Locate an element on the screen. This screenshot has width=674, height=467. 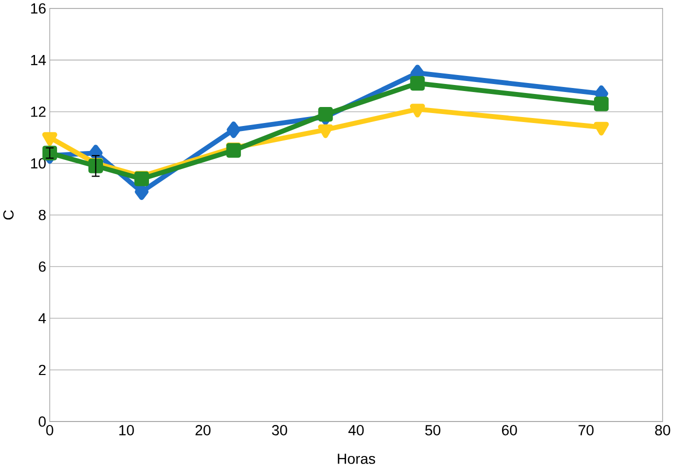
y-tick-label: 10 is located at coordinates (38, 163).